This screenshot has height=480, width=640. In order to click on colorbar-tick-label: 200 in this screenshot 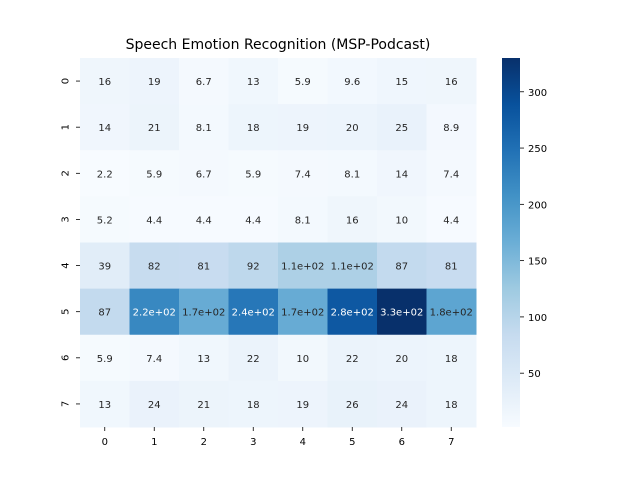, I will do `click(537, 205)`.